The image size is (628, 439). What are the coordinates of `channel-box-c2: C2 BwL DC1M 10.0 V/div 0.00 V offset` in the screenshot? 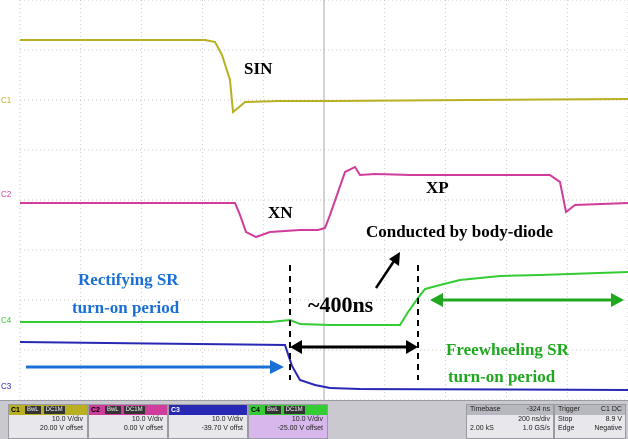 It's located at (128, 421).